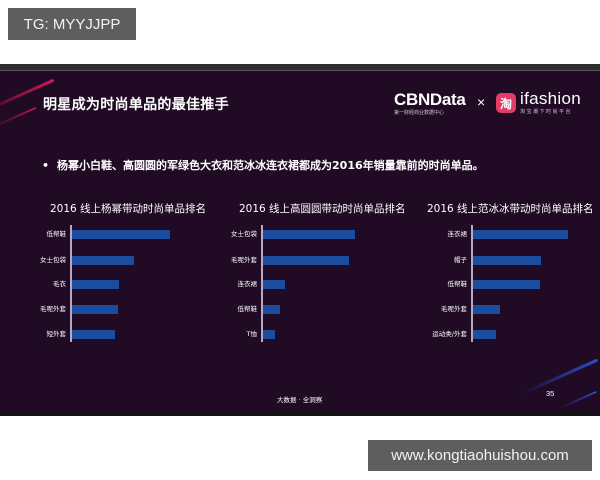 This screenshot has height=480, width=600. I want to click on ifashion-logo: ifashion 淘宝潮下时尚平台, so click(550, 102).